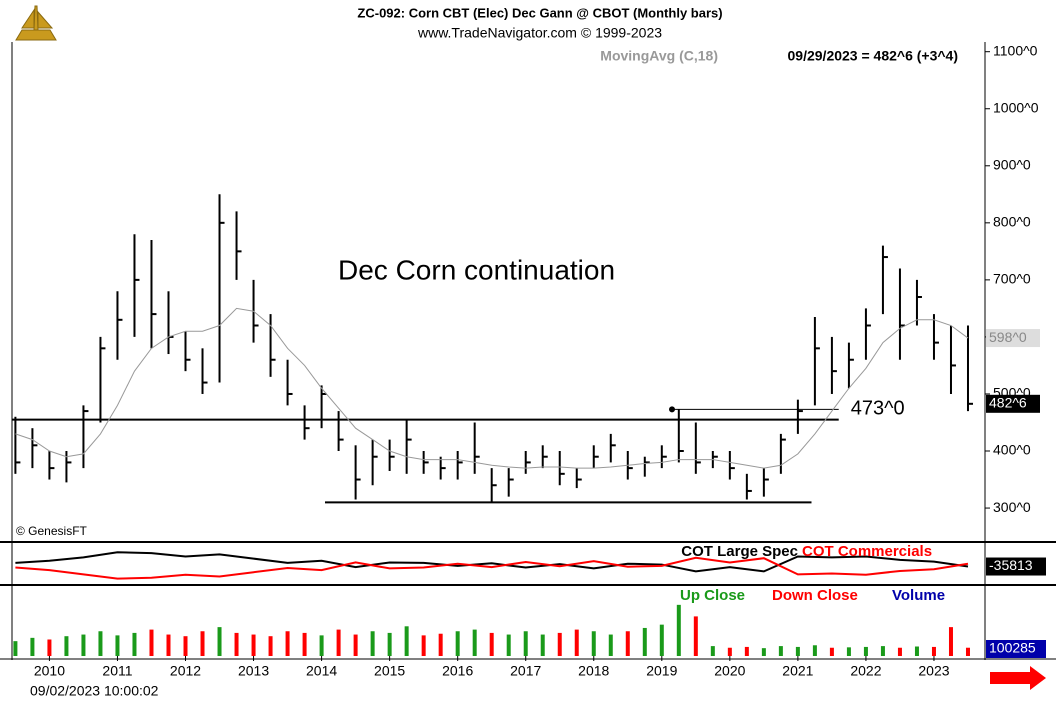 This screenshot has width=1056, height=704. Describe the element at coordinates (729, 671) in the screenshot. I see `x-tick-label: 2020` at that location.